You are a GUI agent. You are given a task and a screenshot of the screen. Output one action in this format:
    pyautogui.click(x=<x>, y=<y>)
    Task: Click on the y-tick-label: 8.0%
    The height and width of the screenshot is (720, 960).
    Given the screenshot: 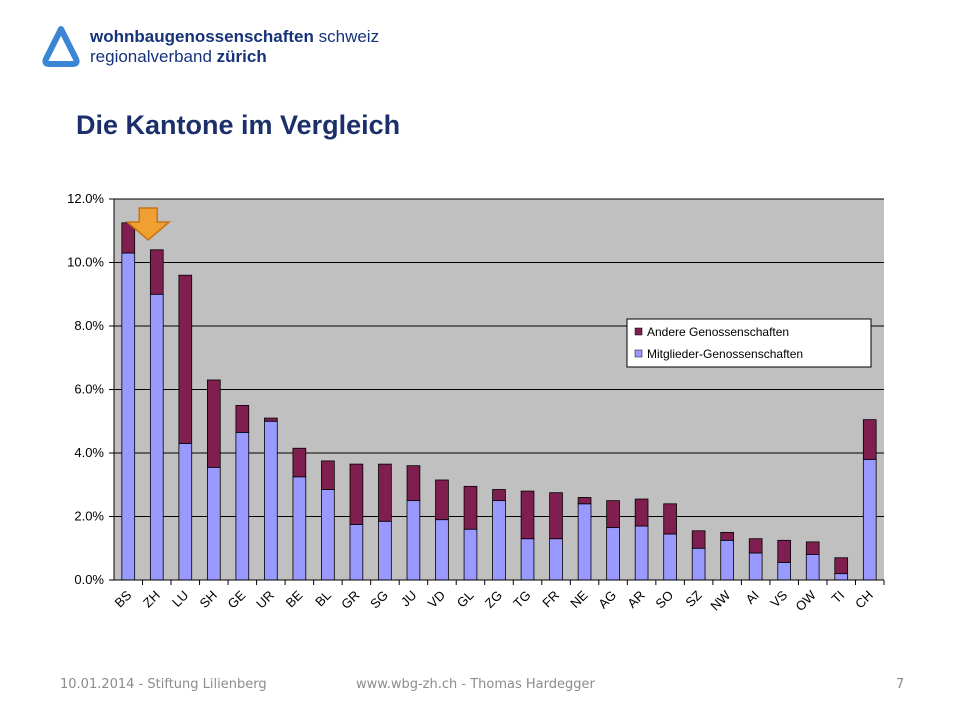 What is the action you would take?
    pyautogui.click(x=89, y=325)
    